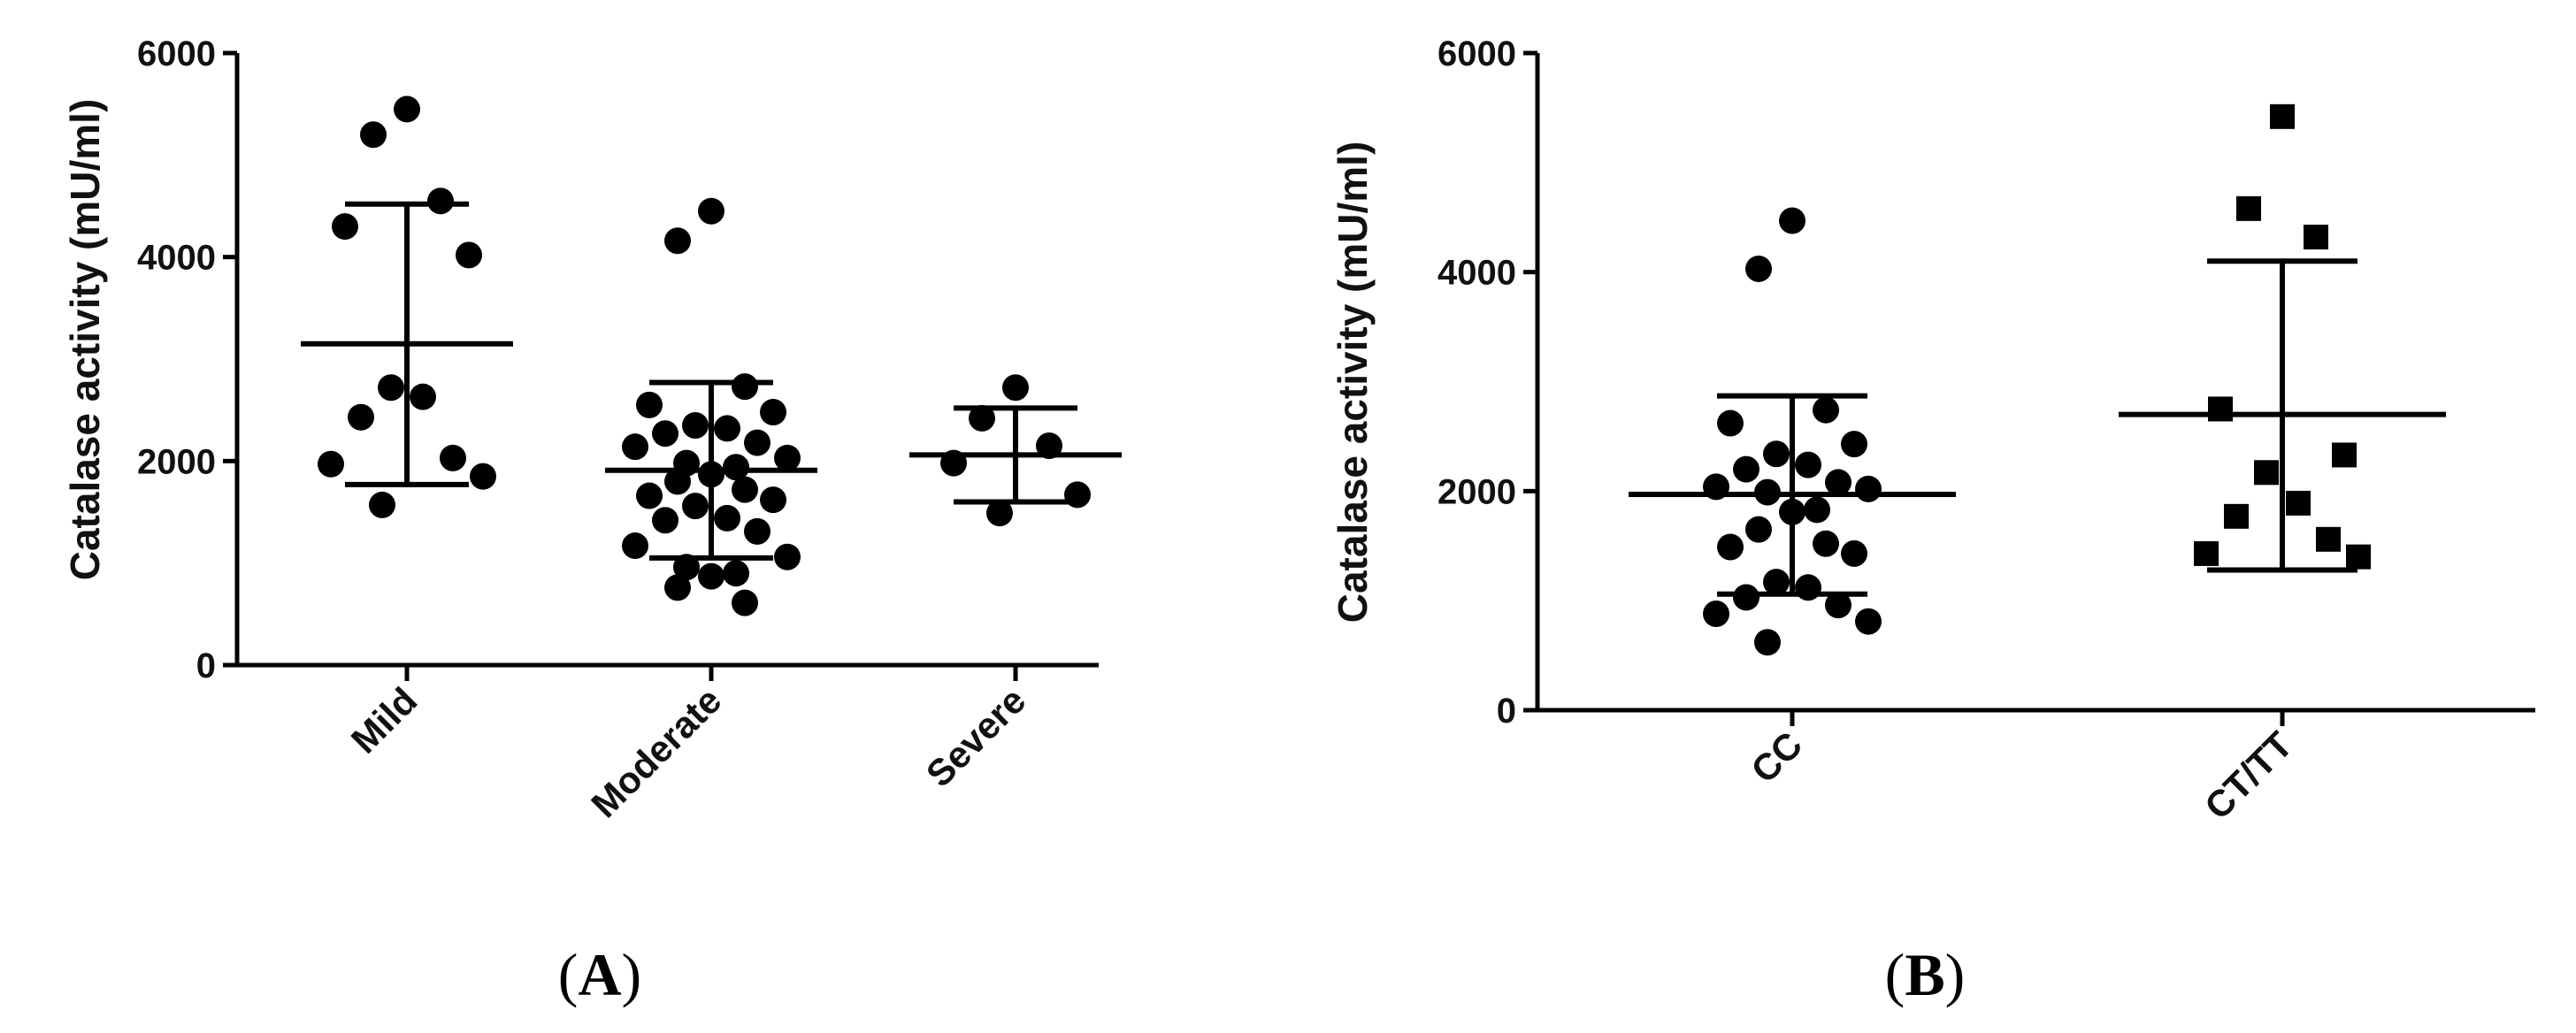 The image size is (2576, 1033). I want to click on panel-a-y-axis-title: Catalase activity (mU/ml), so click(85, 340).